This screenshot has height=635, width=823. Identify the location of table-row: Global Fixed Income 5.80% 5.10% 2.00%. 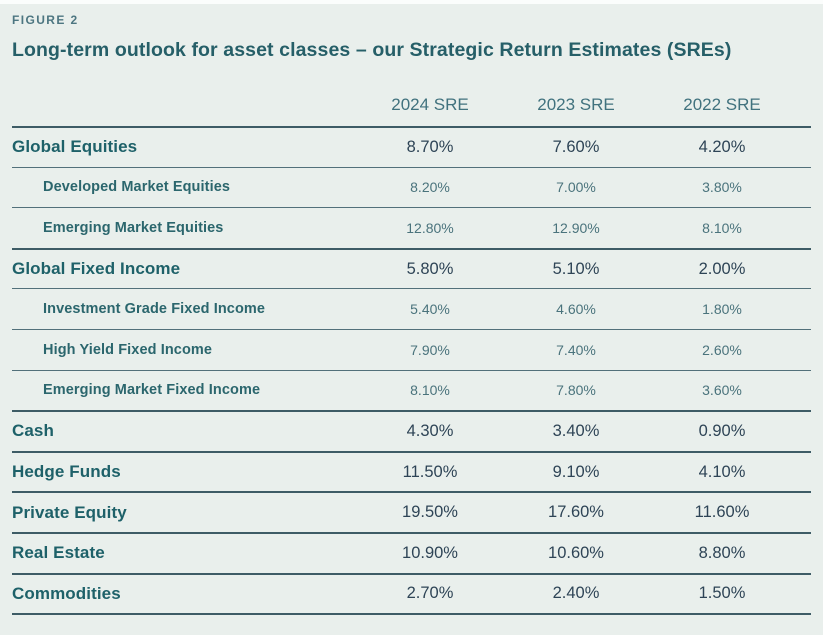
(411, 268).